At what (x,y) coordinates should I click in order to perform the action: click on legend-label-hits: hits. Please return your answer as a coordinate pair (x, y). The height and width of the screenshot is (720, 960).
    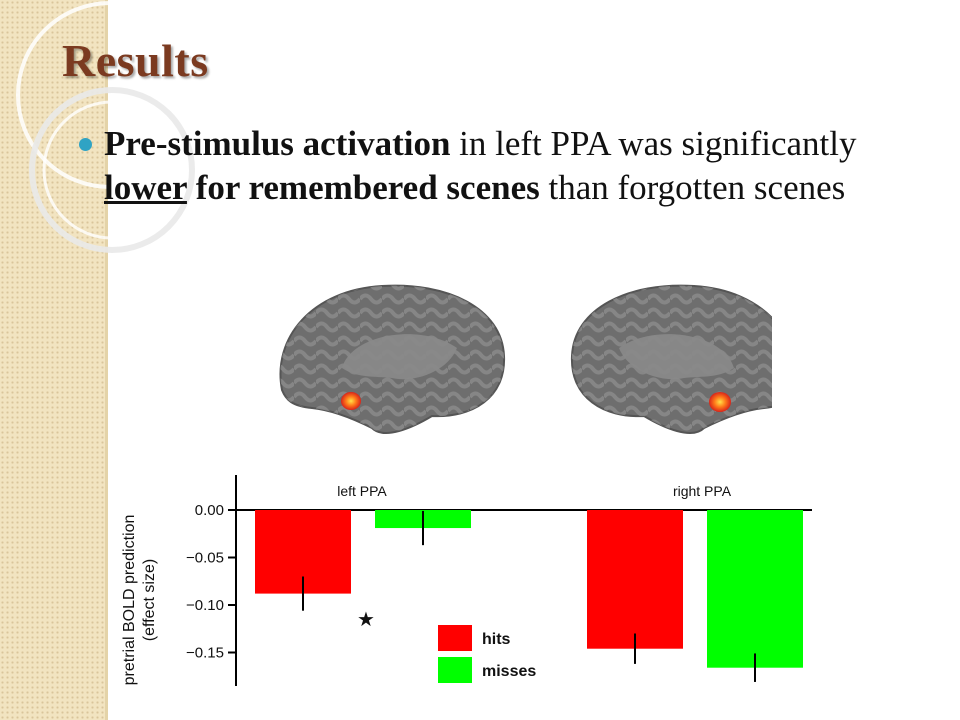
    Looking at the image, I should click on (496, 639).